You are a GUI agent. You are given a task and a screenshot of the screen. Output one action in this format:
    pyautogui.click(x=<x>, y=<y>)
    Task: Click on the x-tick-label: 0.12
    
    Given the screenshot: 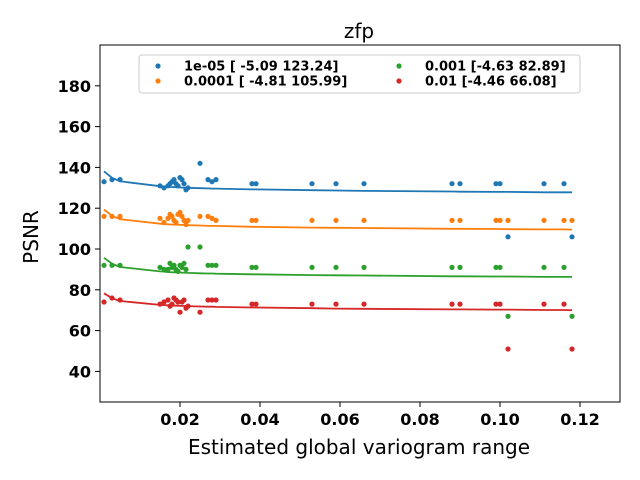 What is the action you would take?
    pyautogui.click(x=579, y=419)
    